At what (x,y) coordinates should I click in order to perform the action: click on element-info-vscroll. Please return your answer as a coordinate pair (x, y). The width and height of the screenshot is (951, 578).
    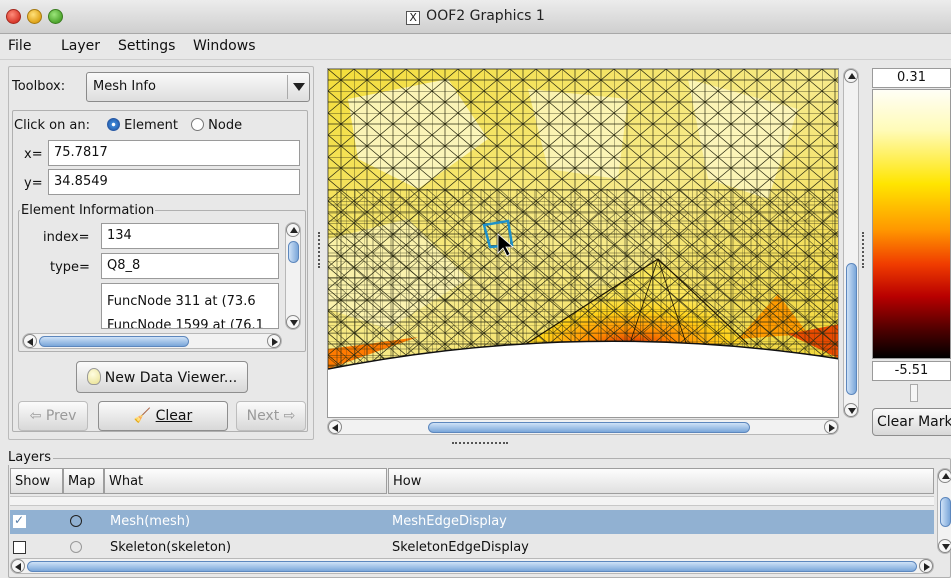
    Looking at the image, I should click on (293, 276).